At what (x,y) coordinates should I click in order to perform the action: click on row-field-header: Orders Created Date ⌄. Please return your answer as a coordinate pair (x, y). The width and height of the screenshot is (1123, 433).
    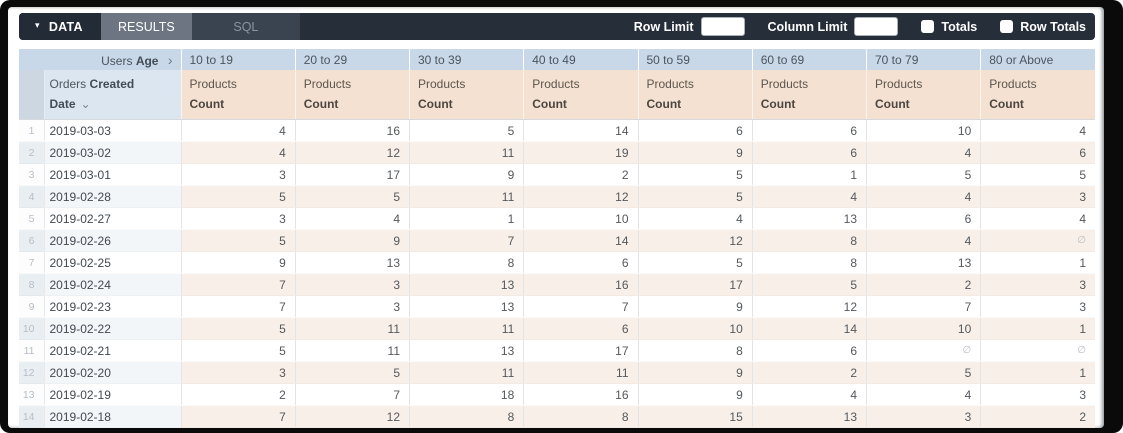
    Looking at the image, I should click on (112, 95).